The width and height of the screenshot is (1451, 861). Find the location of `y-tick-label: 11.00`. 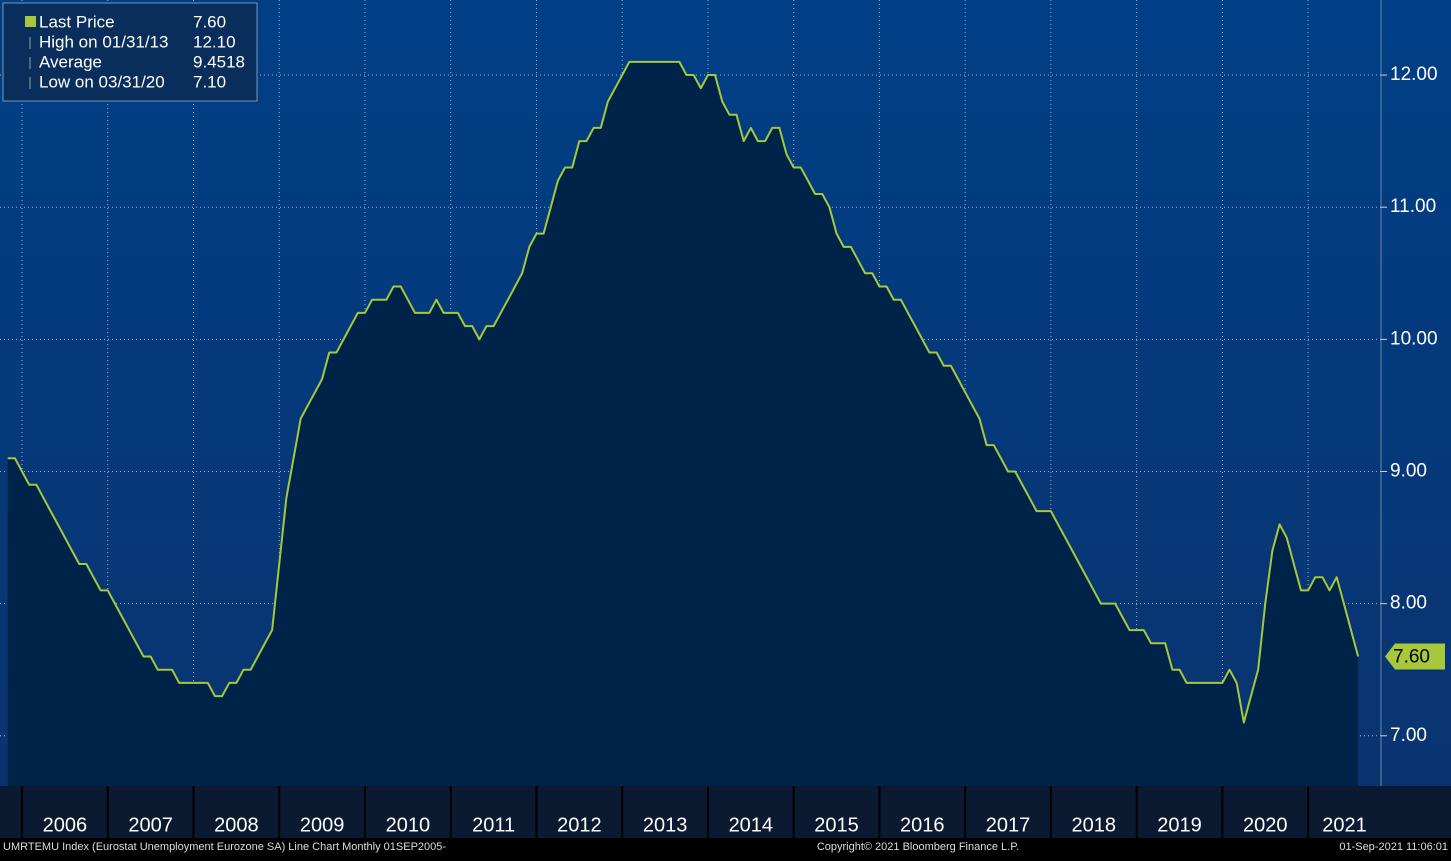

y-tick-label: 11.00 is located at coordinates (1413, 206).